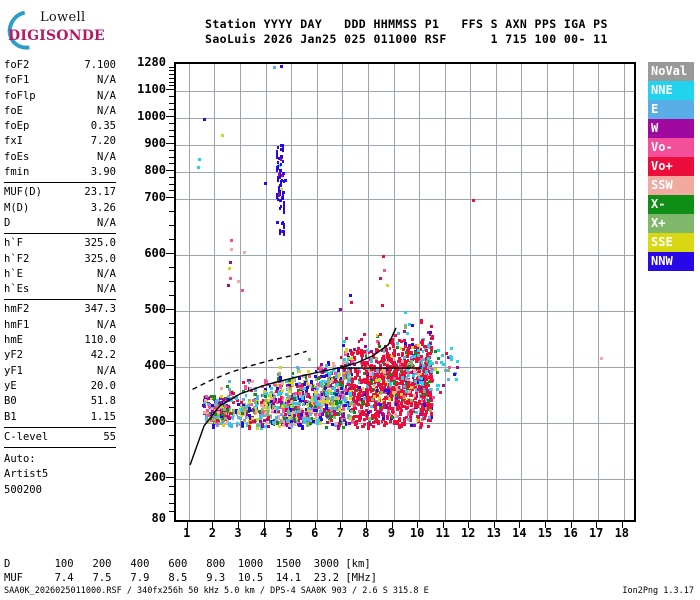  Describe the element at coordinates (17, 258) in the screenshot. I see `param-name: h`F2` at that location.